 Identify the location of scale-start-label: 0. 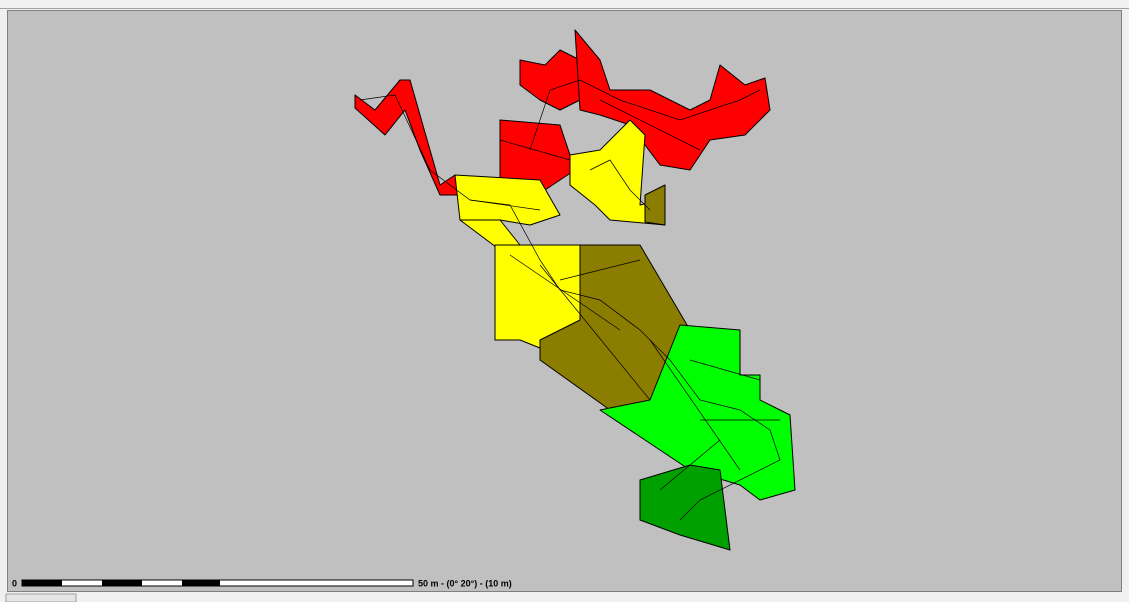
(14, 583).